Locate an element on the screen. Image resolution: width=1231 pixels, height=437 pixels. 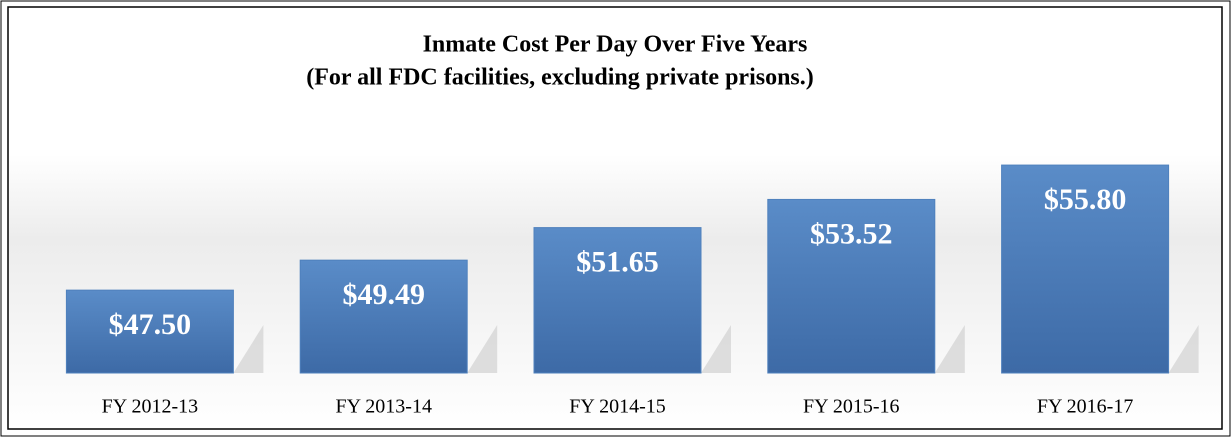
value-label: $47.50 is located at coordinates (150, 324).